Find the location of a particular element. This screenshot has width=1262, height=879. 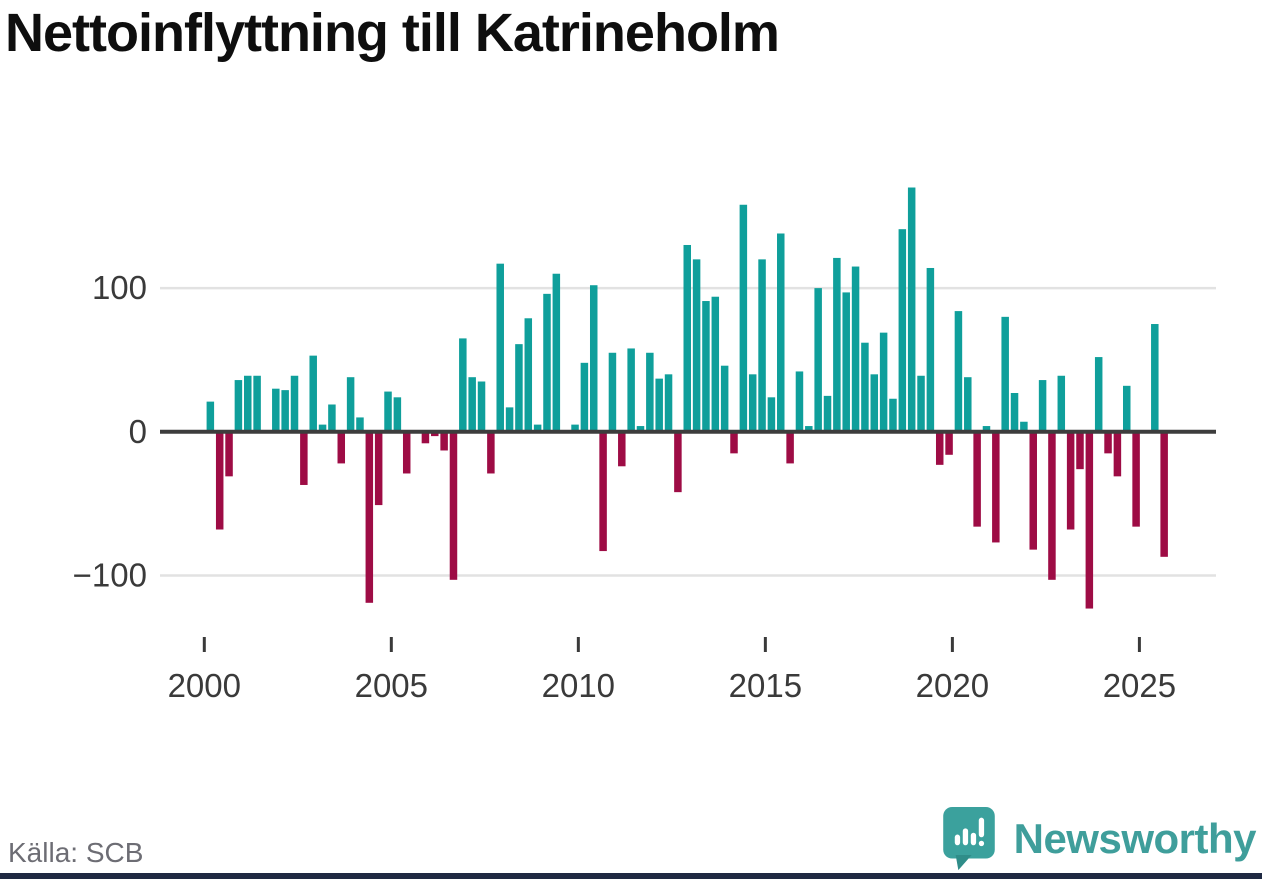

x-axis-label-2015: 2015 is located at coordinates (765, 685).